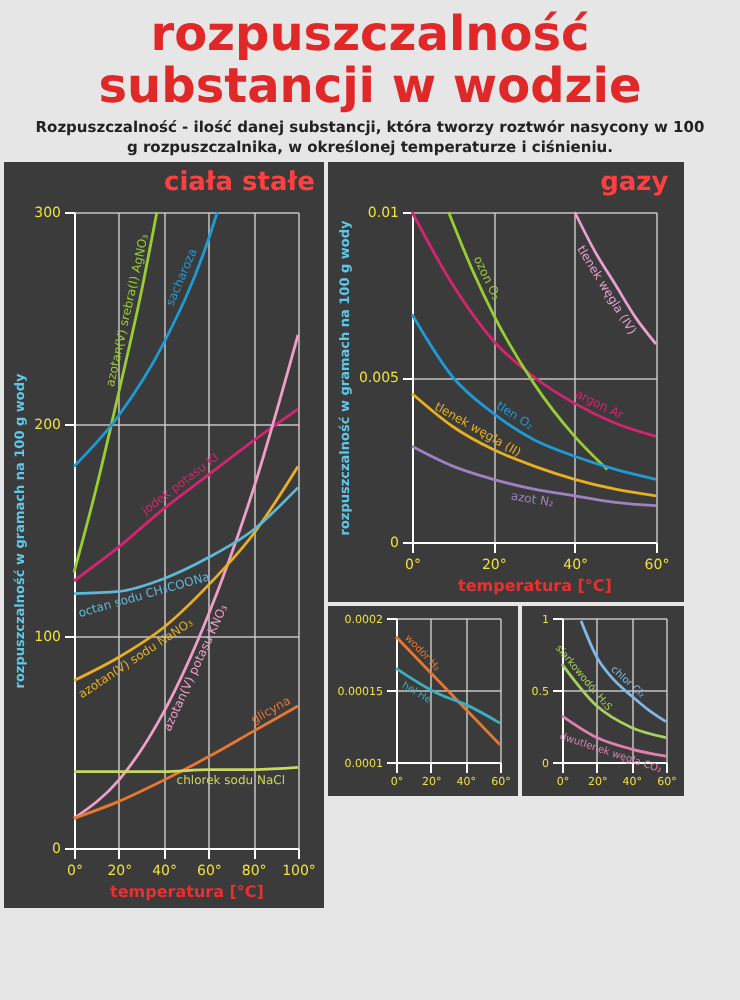 This screenshot has width=740, height=1000. What do you see at coordinates (370, 60) in the screenshot?
I see `text: rozpuszczalność substancji w wodzie` at bounding box center [370, 60].